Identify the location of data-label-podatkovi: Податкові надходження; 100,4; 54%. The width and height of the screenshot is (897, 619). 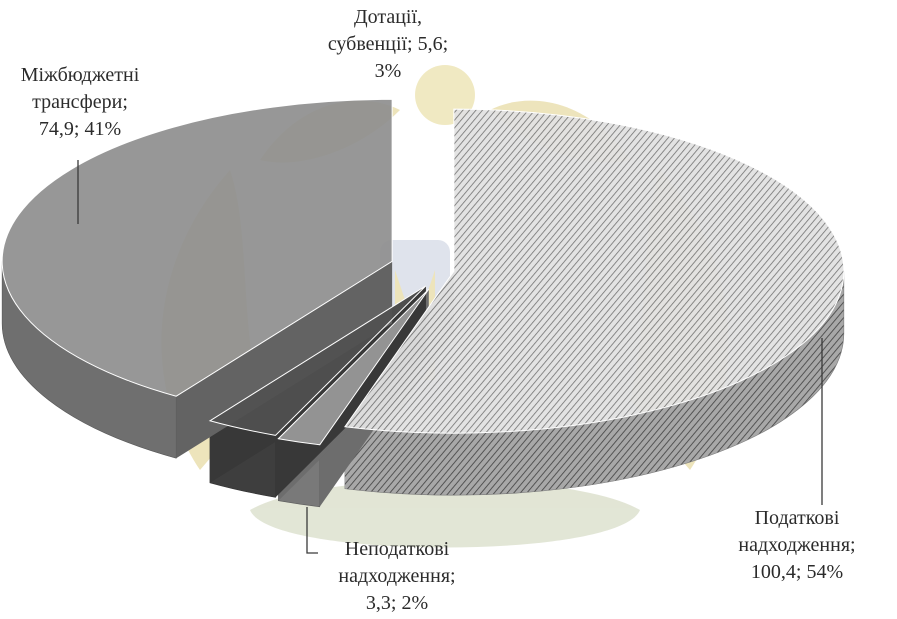
(797, 545).